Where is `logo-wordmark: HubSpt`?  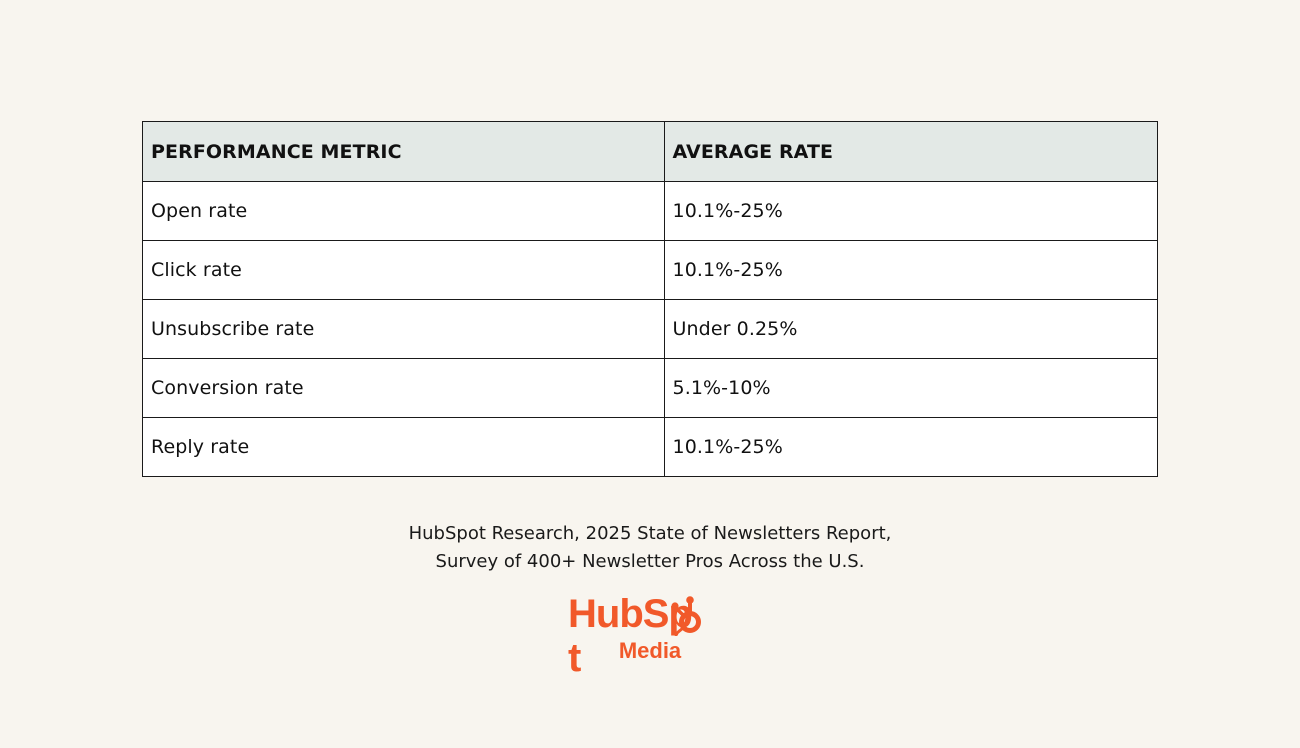 logo-wordmark: HubSpt is located at coordinates (650, 636).